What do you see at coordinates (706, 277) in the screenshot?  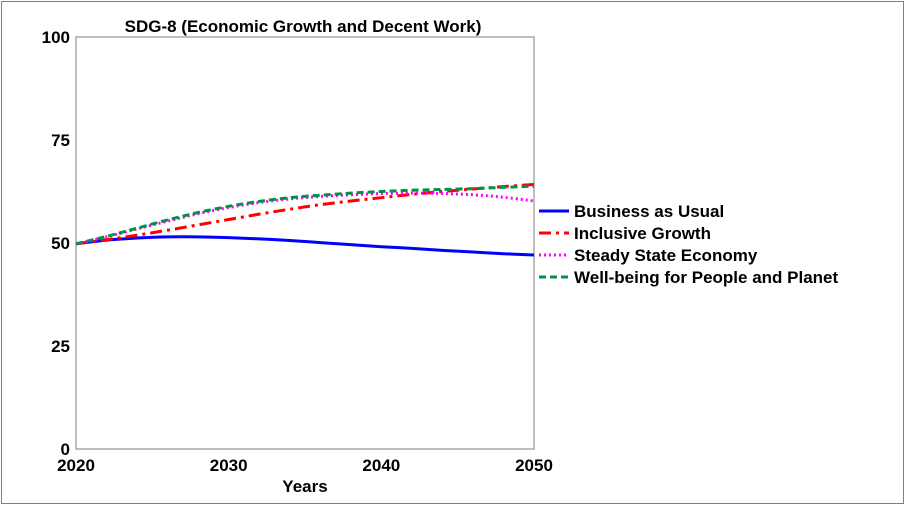 I see `legend-label: Well-being for People and Planet` at bounding box center [706, 277].